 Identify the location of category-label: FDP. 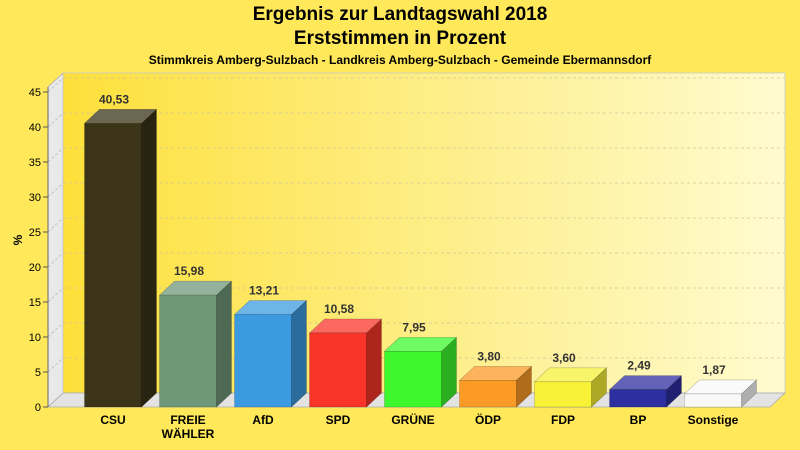
(563, 420).